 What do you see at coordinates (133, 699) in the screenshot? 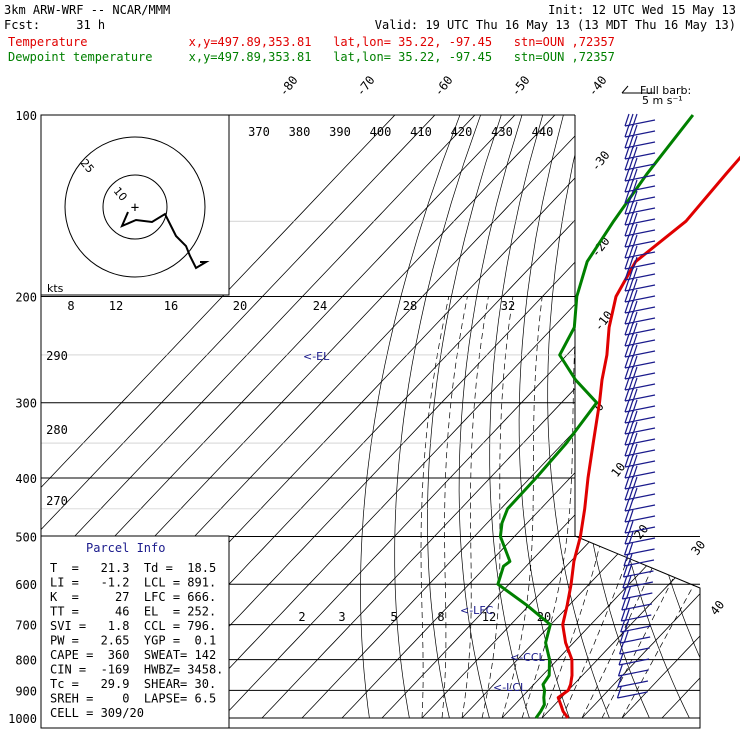
I see `parcel-info-row: SREH = 0 LAPSE= 6.5` at bounding box center [133, 699].